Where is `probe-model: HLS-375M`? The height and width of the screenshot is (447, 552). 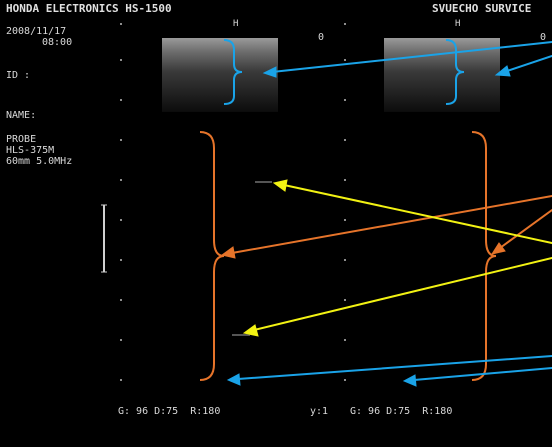
probe-model: HLS-375M is located at coordinates (30, 150).